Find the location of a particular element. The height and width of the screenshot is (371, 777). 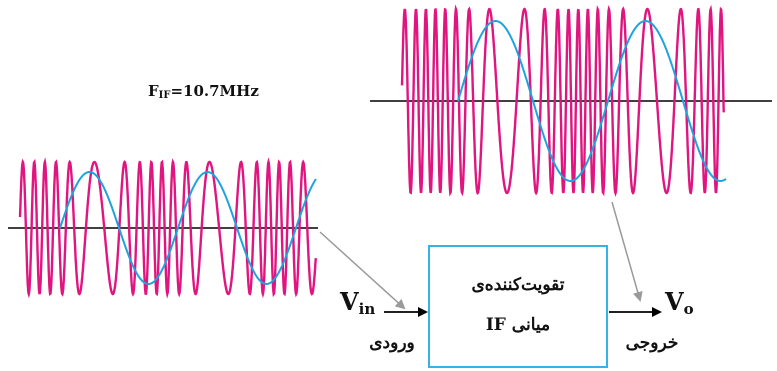

input-voltage-label: Vin is located at coordinates (357, 302).